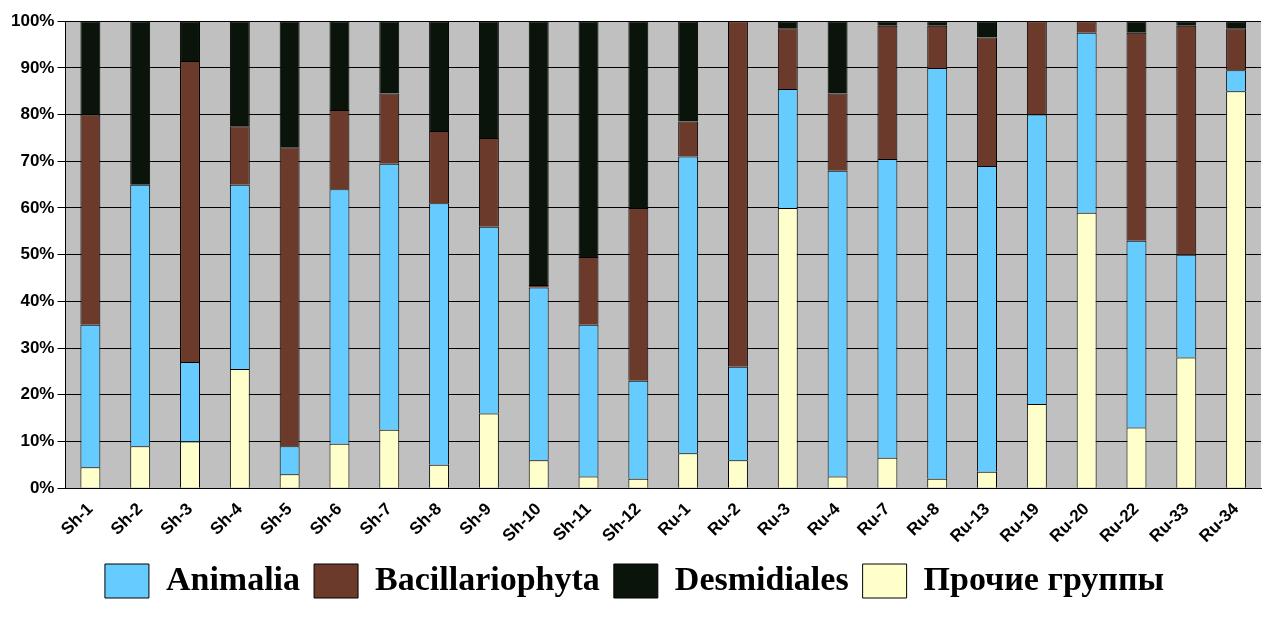 The width and height of the screenshot is (1279, 617). Describe the element at coordinates (1044, 578) in the screenshot. I see `legend-label: Прочие группы` at that location.